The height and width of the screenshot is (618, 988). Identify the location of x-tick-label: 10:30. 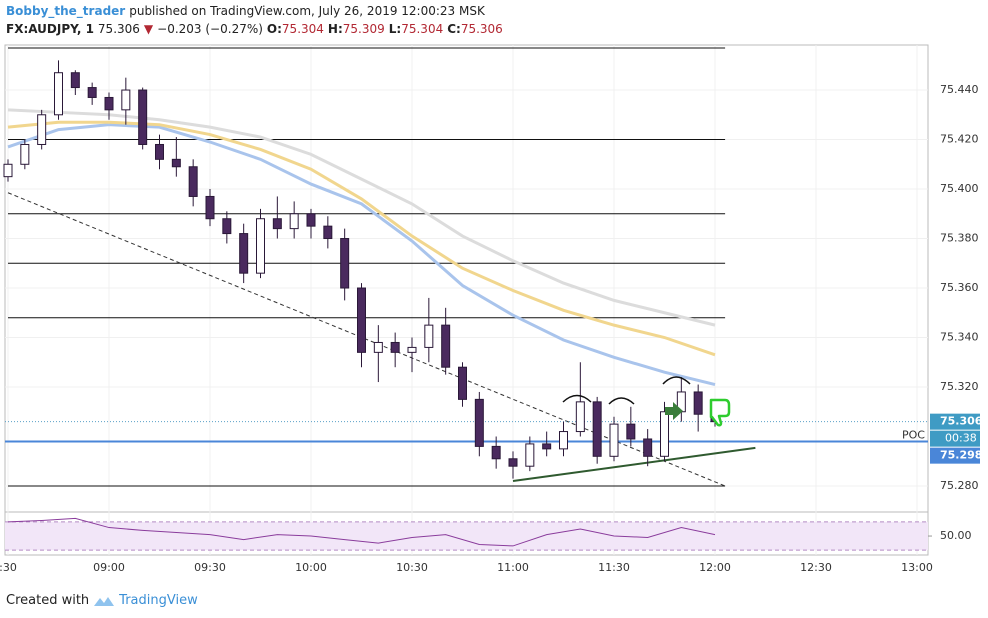
(412, 567).